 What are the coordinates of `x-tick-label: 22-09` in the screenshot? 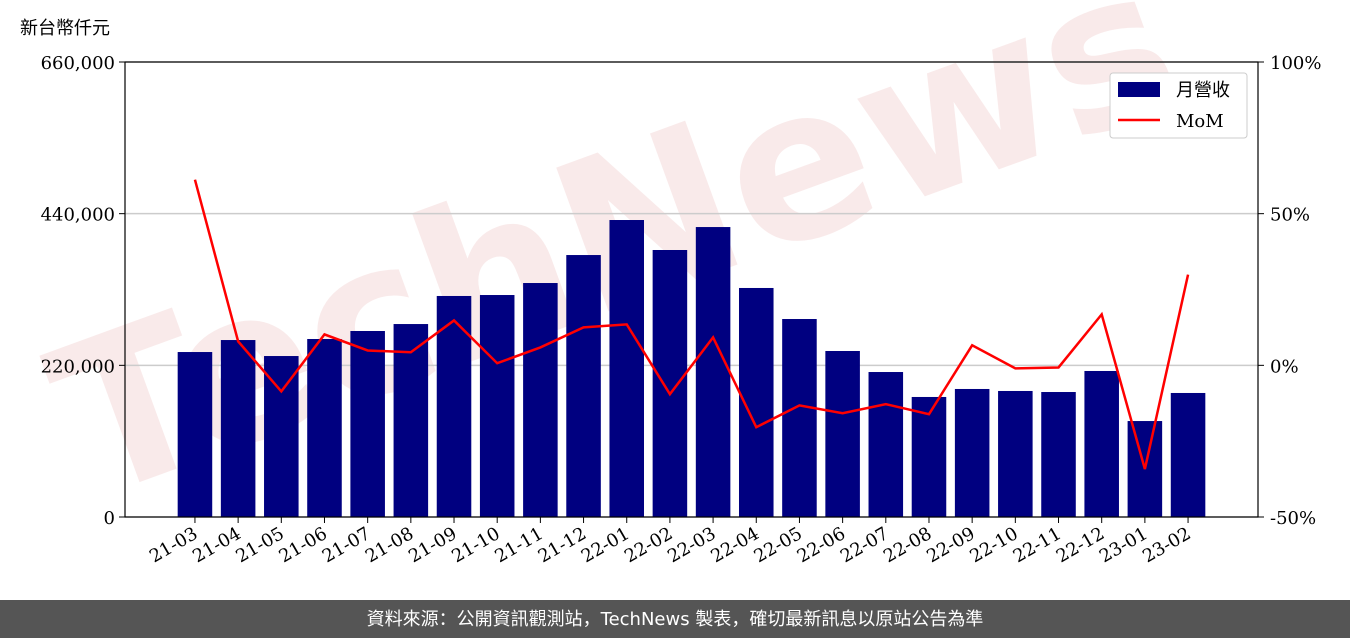 It's located at (950, 545).